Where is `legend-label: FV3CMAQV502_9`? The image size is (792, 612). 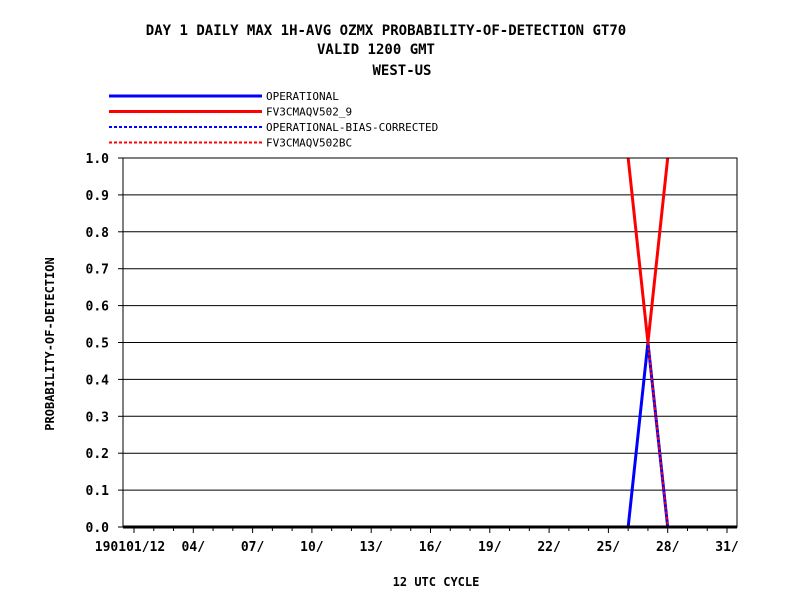 legend-label: FV3CMAQV502_9 is located at coordinates (309, 112).